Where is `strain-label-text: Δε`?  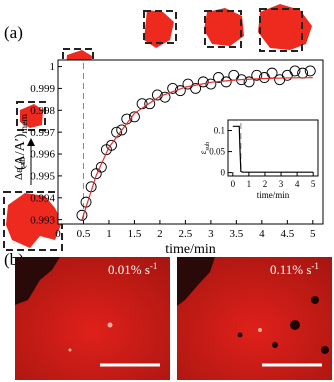 strain-label-text: Δε is located at coordinates (19, 174).